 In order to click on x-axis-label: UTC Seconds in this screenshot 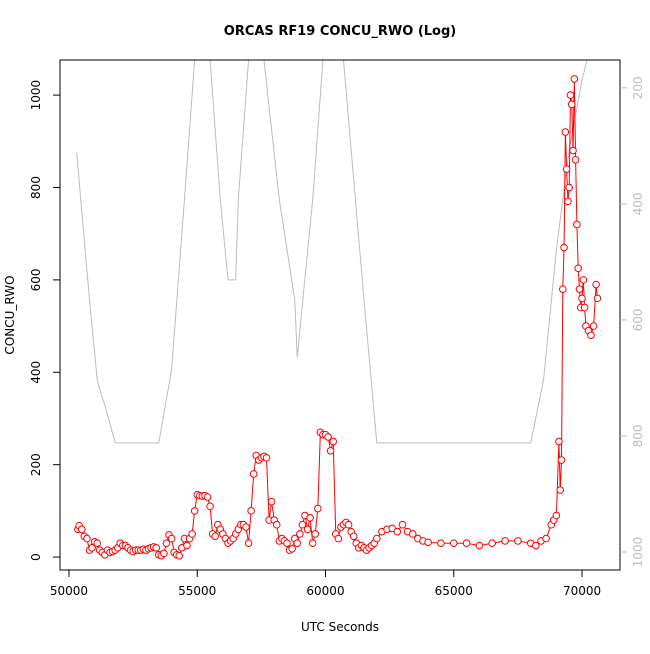, I will do `click(340, 627)`.